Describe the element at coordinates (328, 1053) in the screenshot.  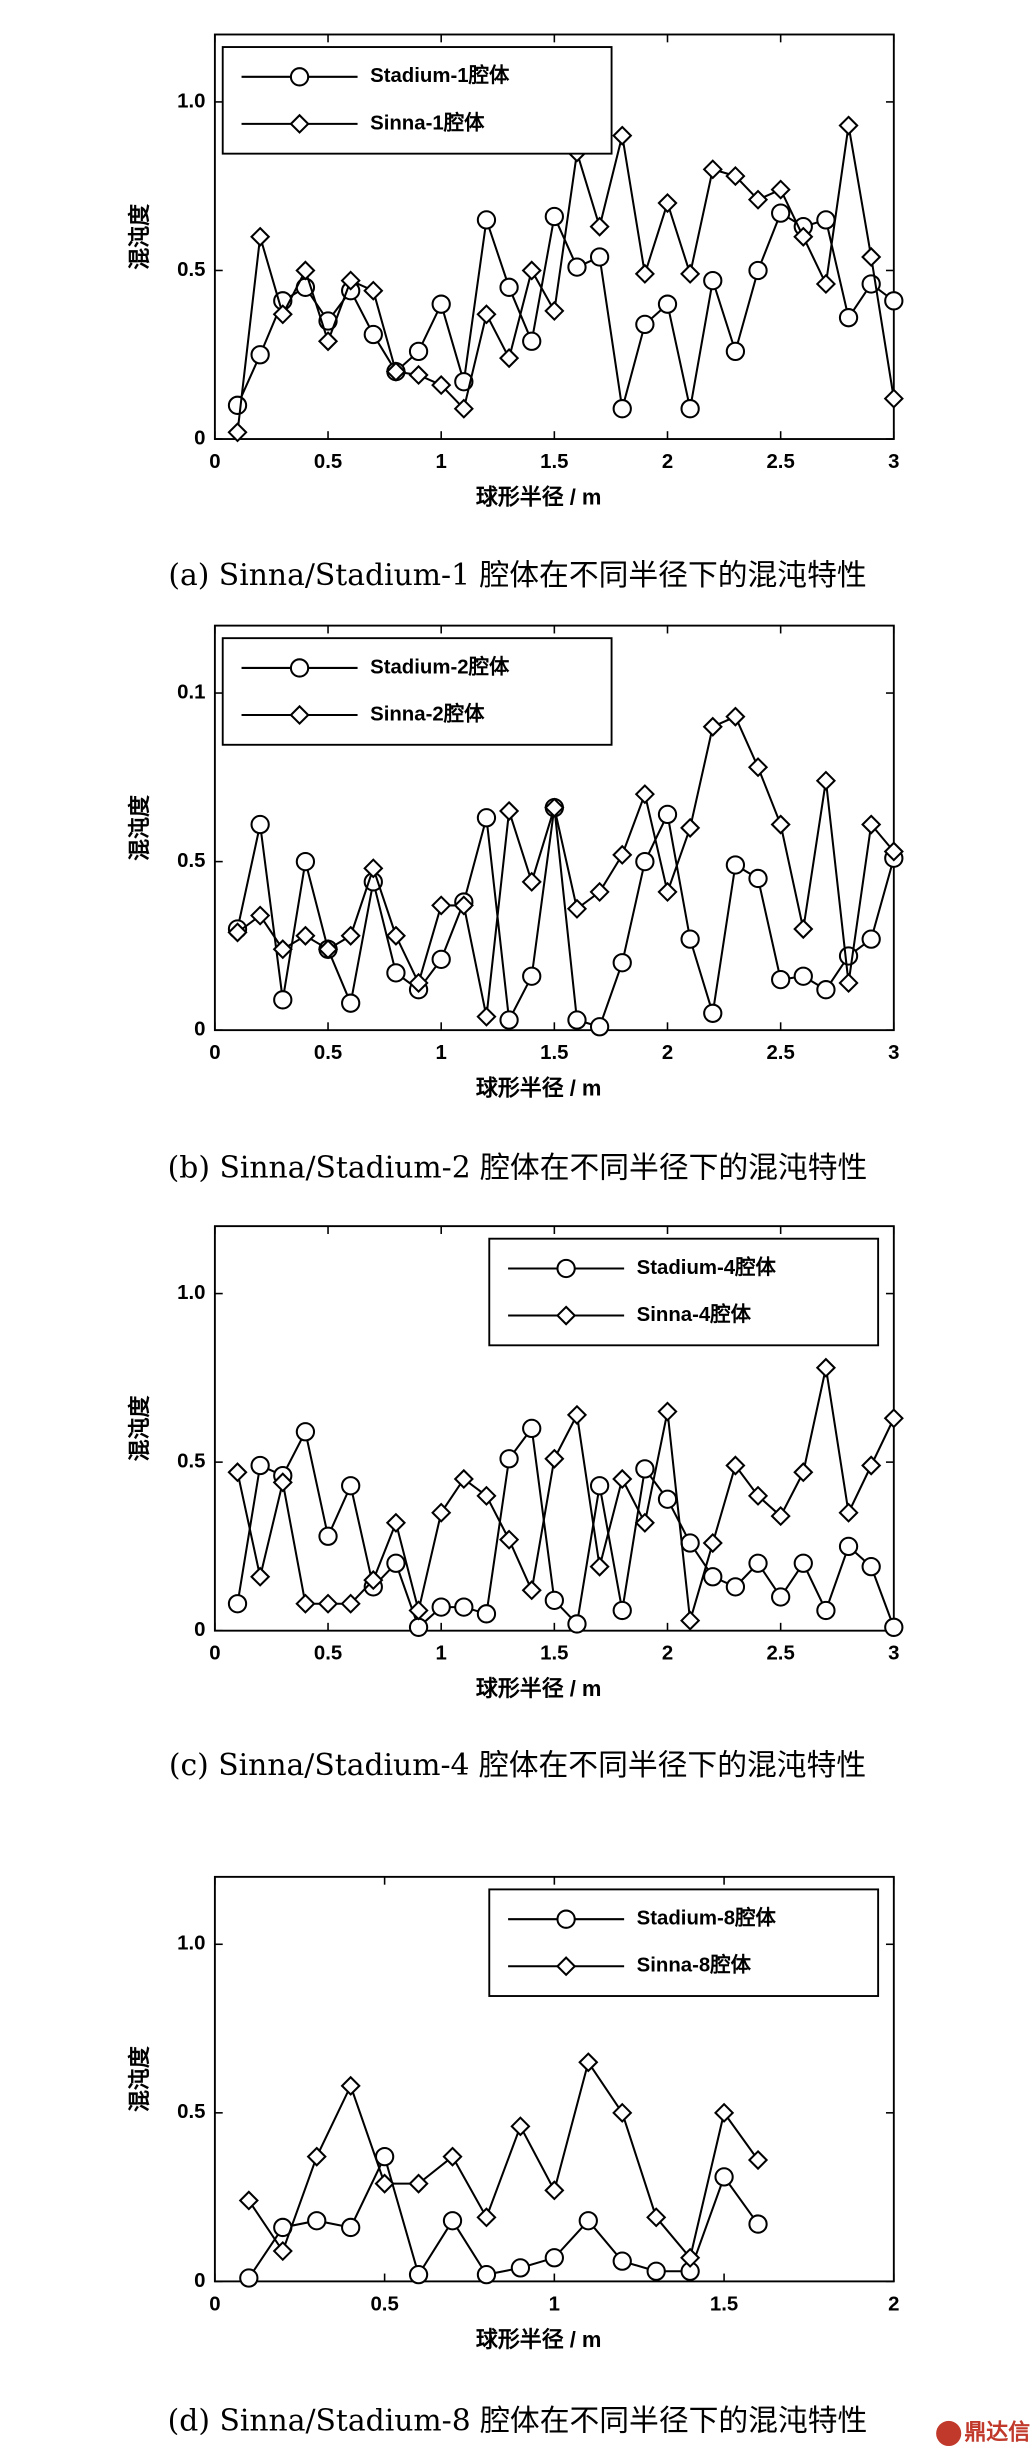
I see `x-tick-label: 0.5` at that location.